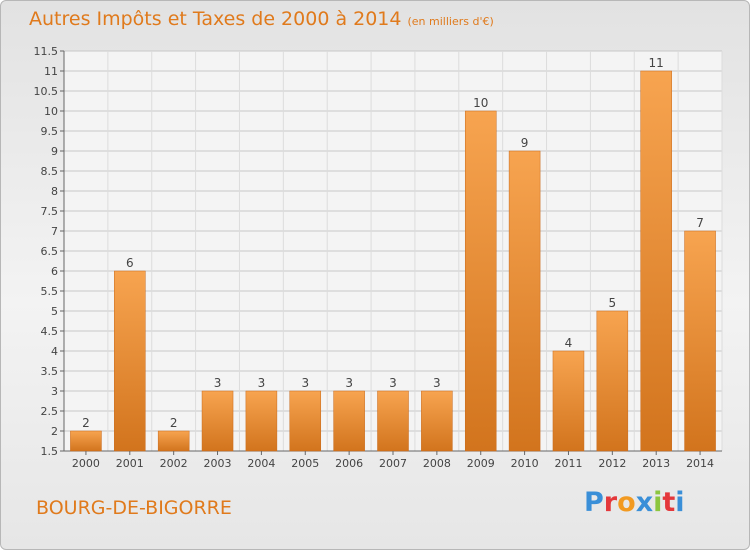 The width and height of the screenshot is (750, 550). What do you see at coordinates (568, 463) in the screenshot?
I see `x-tick-label: 2011` at bounding box center [568, 463].